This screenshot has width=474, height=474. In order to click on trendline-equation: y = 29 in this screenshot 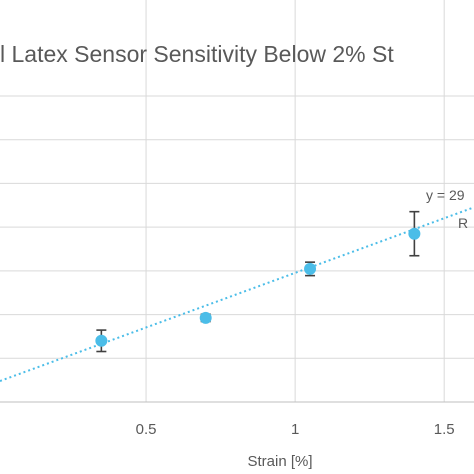, I will do `click(445, 195)`.